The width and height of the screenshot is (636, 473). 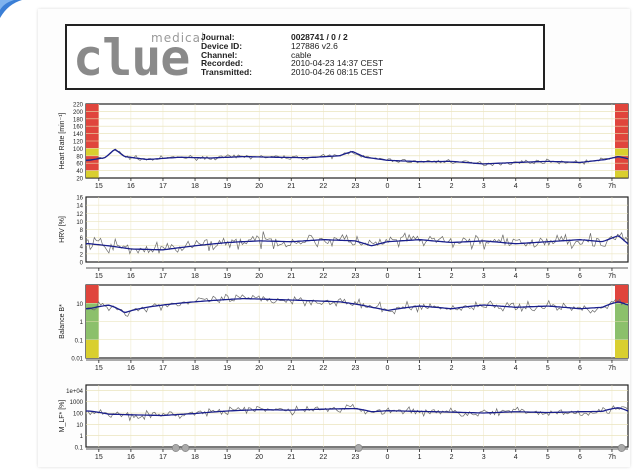 What do you see at coordinates (78, 120) in the screenshot?
I see `y-tick-label: 180` at bounding box center [78, 120].